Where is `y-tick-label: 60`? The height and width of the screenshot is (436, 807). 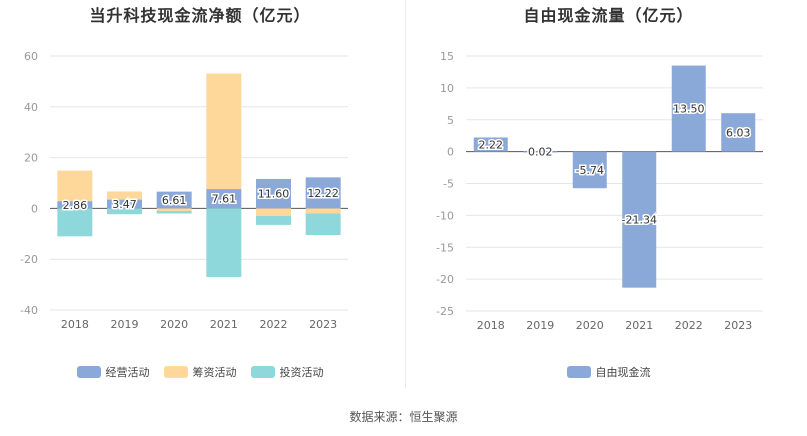 y-tick-label: 60 is located at coordinates (31, 56).